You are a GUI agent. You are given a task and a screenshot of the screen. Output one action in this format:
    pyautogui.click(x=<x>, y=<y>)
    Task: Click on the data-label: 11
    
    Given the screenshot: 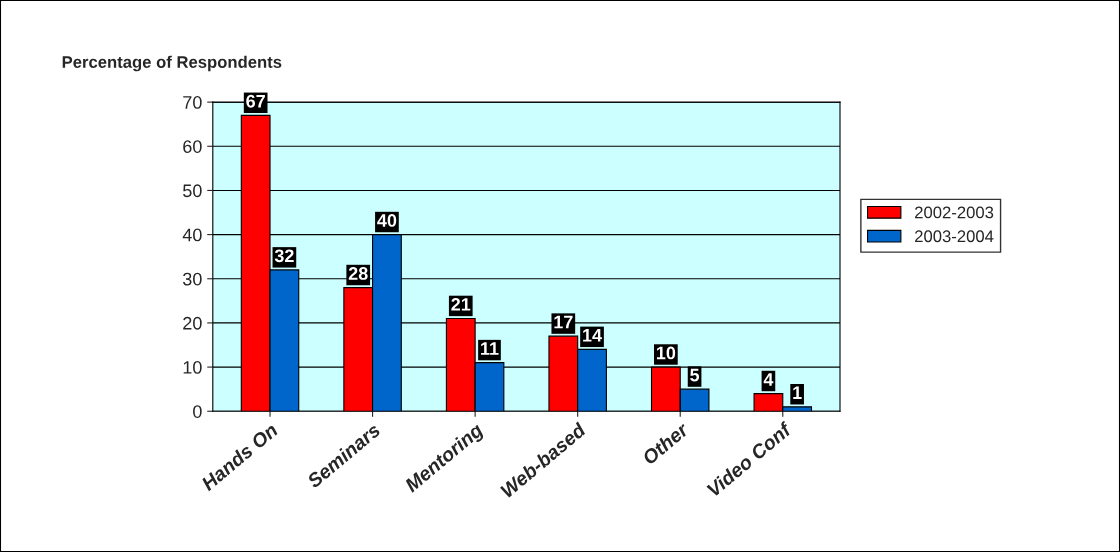 What is the action you would take?
    pyautogui.click(x=490, y=348)
    